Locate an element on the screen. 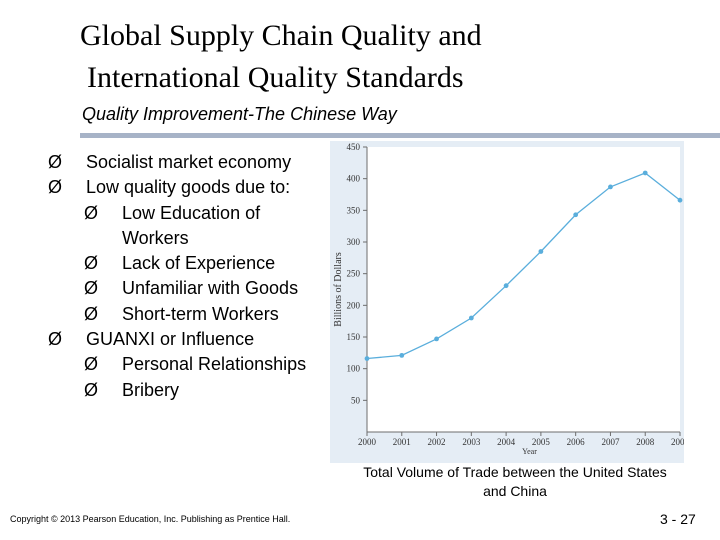 The height and width of the screenshot is (540, 720). bullet-item: Ø Personal Relationships is located at coordinates (177, 364).